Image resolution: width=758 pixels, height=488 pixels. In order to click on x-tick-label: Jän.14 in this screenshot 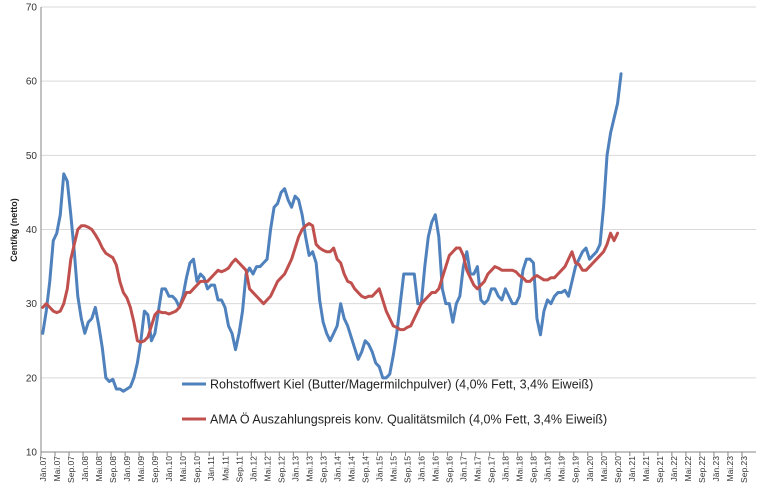, I will do `click(337, 469)`.